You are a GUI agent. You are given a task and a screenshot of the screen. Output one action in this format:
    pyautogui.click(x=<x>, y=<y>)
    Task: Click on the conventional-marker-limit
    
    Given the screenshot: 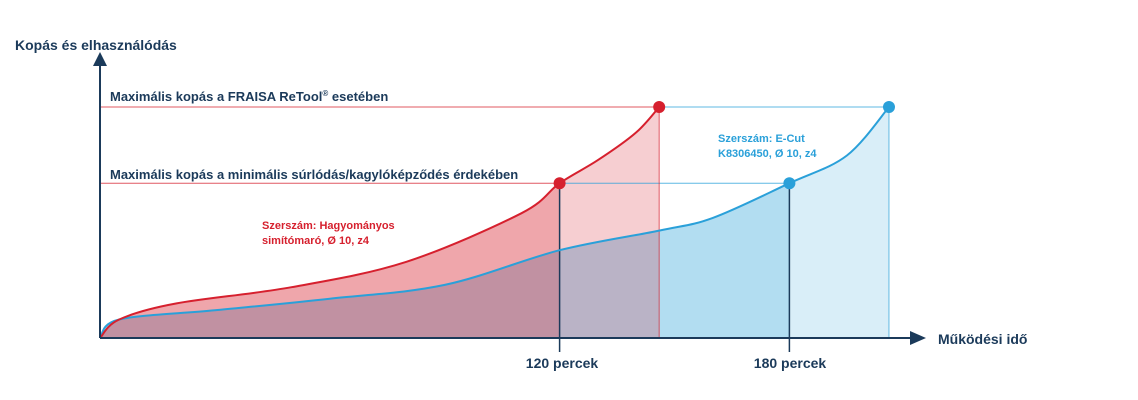 What is the action you would take?
    pyautogui.click(x=559, y=183)
    